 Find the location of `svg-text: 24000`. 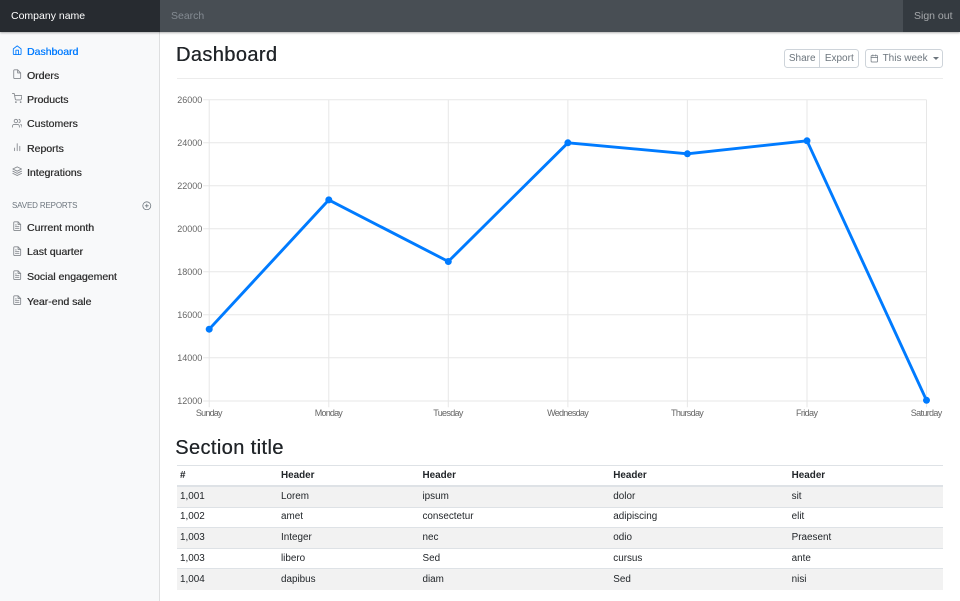

svg-text: 24000 is located at coordinates (189, 143).